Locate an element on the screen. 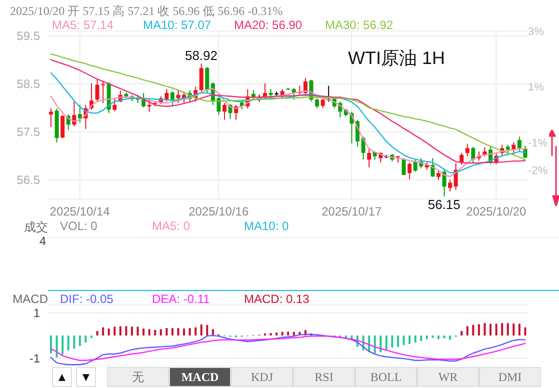 The height and width of the screenshot is (388, 559). y2-tick-label: -1% is located at coordinates (538, 143).